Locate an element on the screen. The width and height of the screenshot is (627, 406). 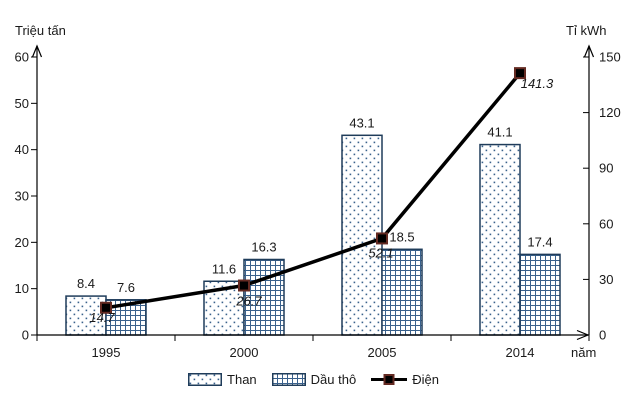
bar-grid-2005 is located at coordinates (402, 292).